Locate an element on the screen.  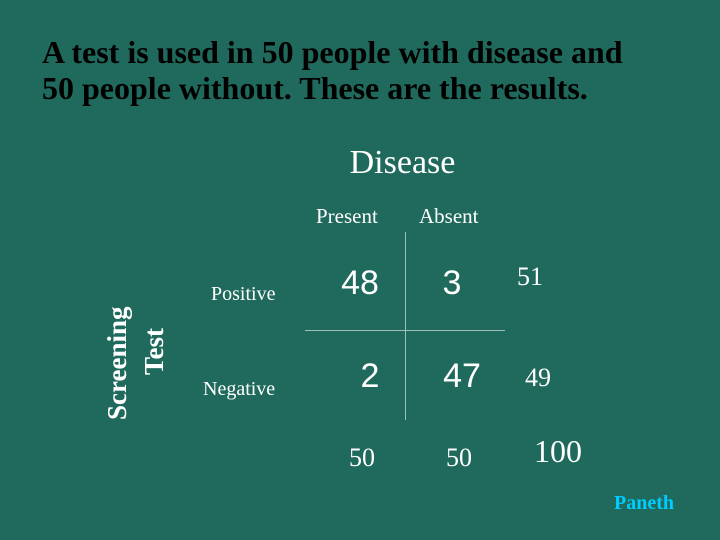
row-header-line-2: Test is located at coordinates (154, 351).